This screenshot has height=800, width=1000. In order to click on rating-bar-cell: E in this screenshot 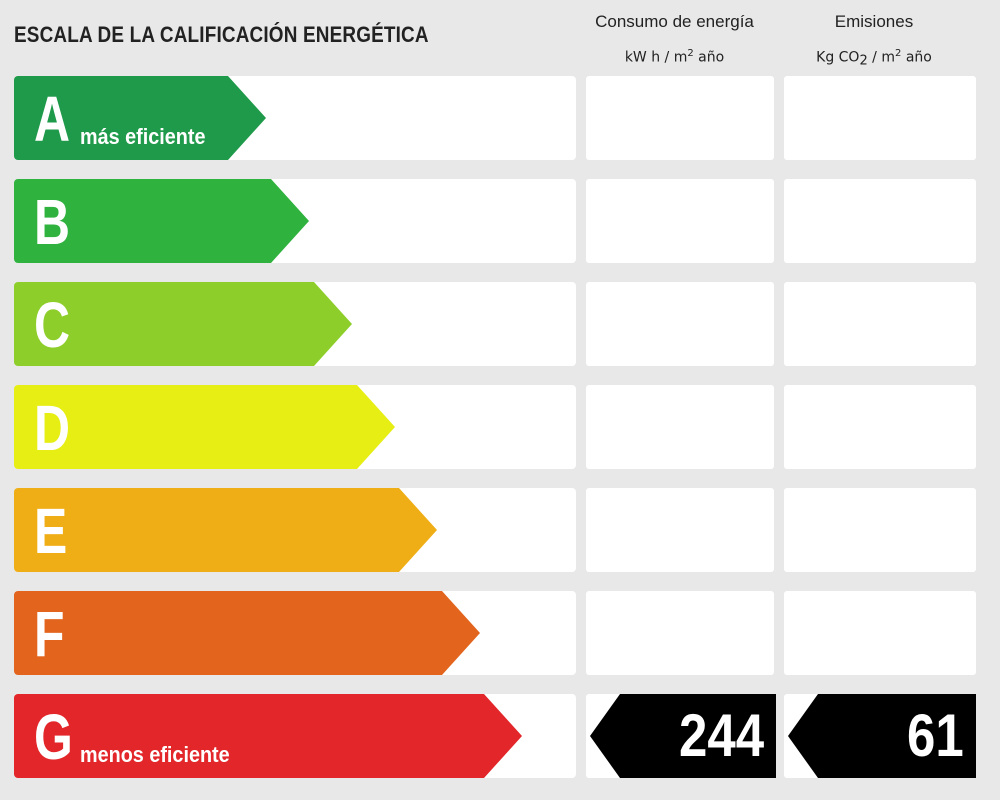, I will do `click(295, 530)`.